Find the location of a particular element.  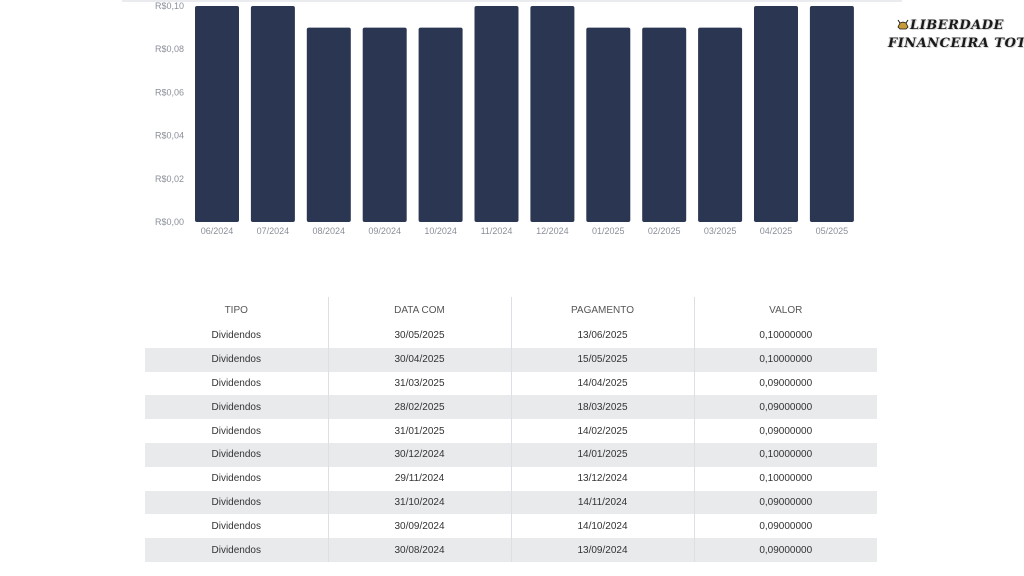

chart-top-border is located at coordinates (512, 1).